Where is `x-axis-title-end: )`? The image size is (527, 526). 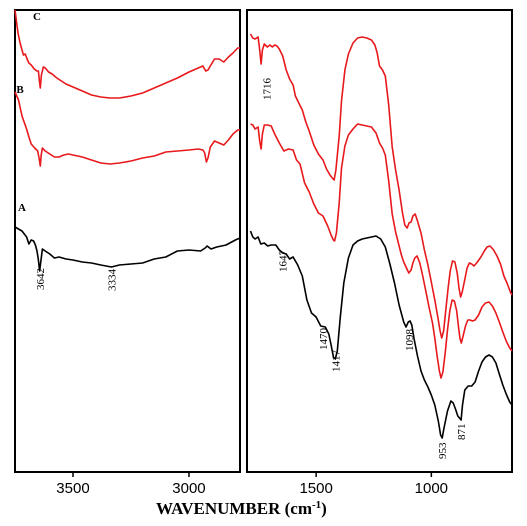 x-axis-title-end: ) is located at coordinates (324, 508).